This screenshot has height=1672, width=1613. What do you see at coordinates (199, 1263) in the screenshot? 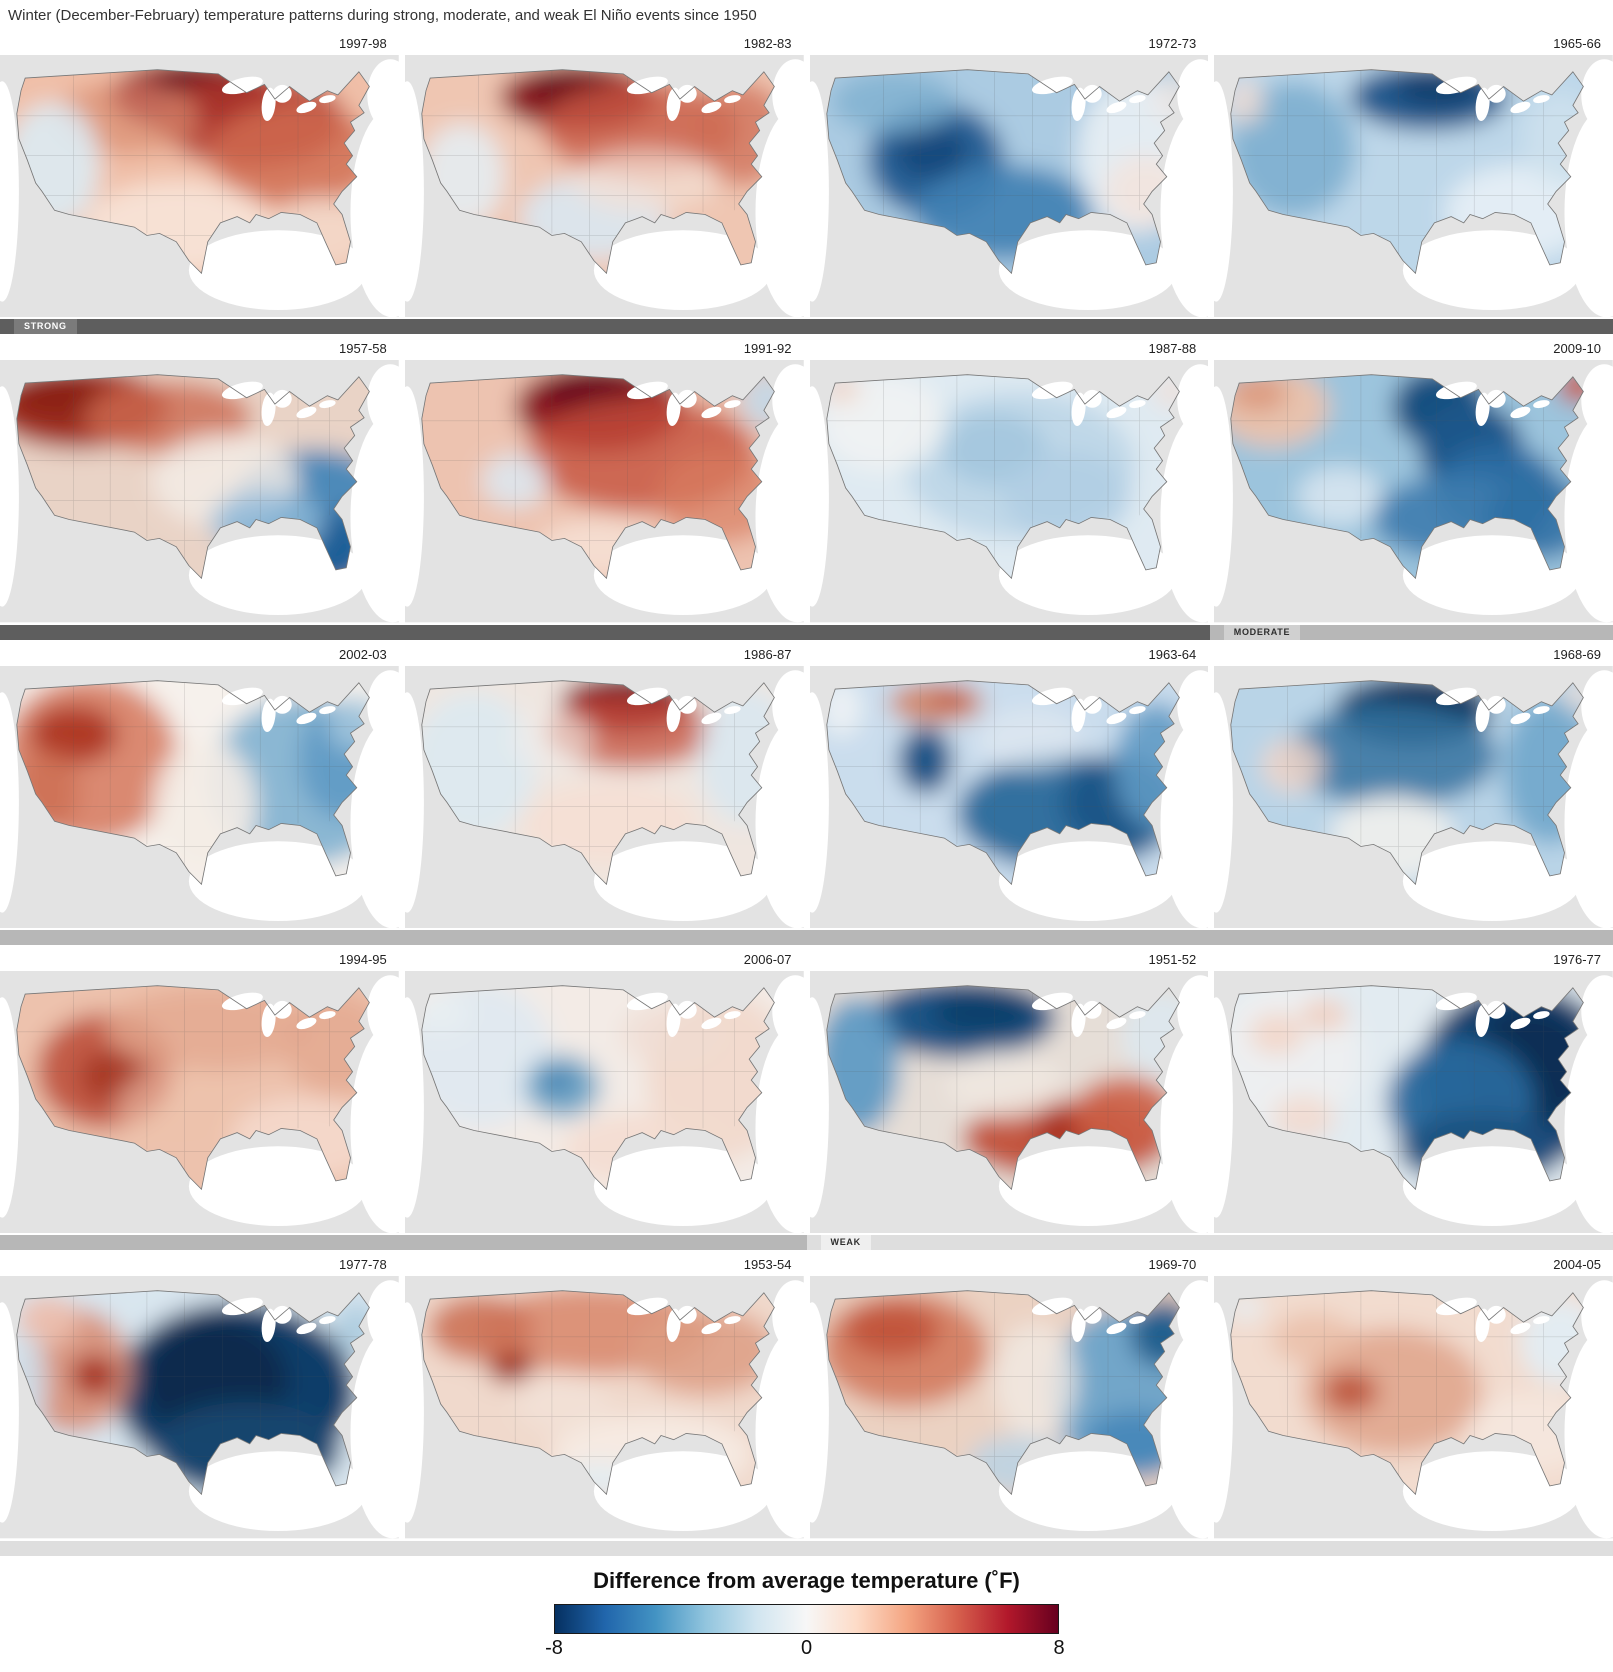
I see `panel-year-label: 1977-78` at bounding box center [199, 1263].